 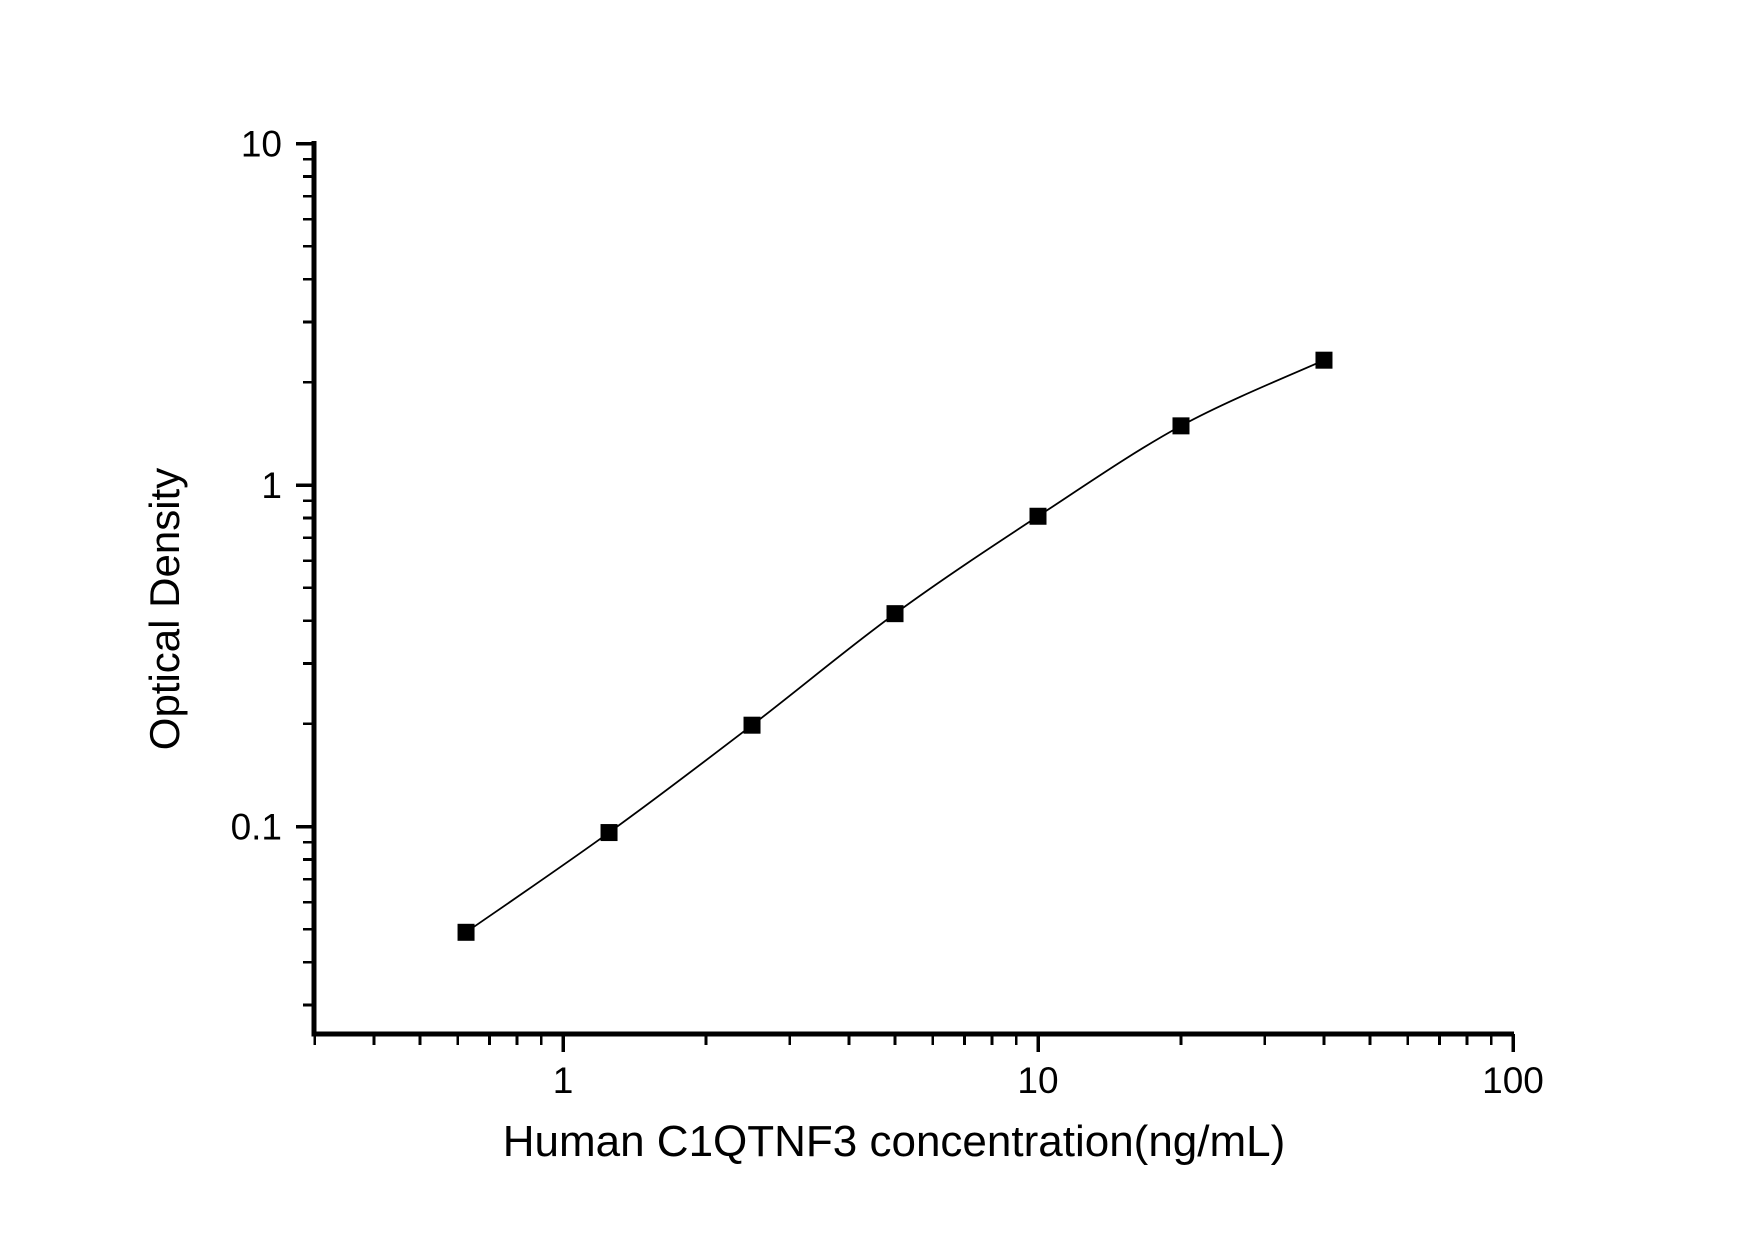 I want to click on x-tick-label: 100, so click(x=1513, y=1080).